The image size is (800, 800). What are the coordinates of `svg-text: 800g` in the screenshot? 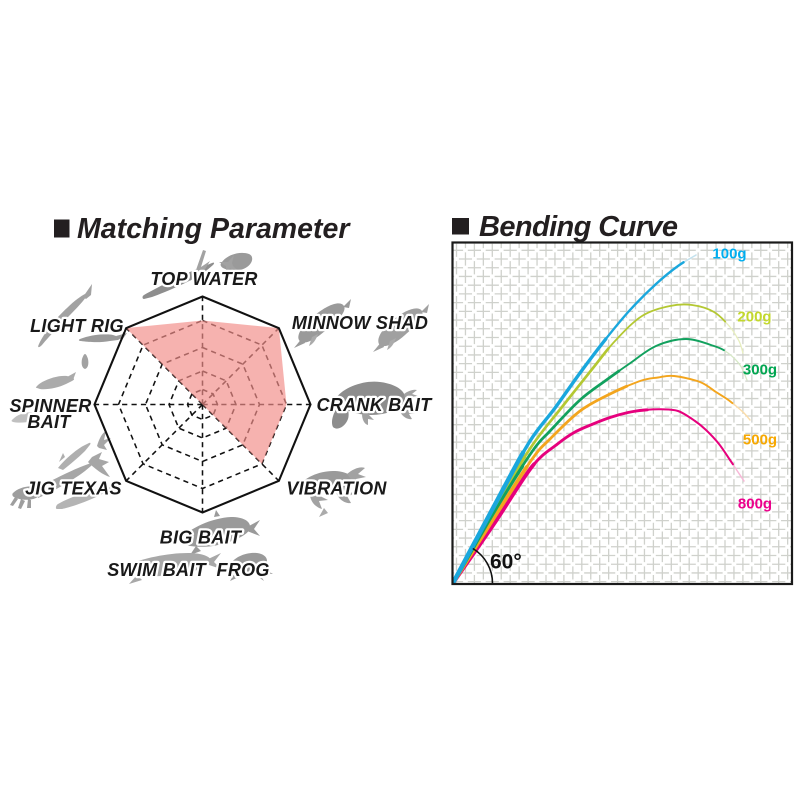 It's located at (755, 504).